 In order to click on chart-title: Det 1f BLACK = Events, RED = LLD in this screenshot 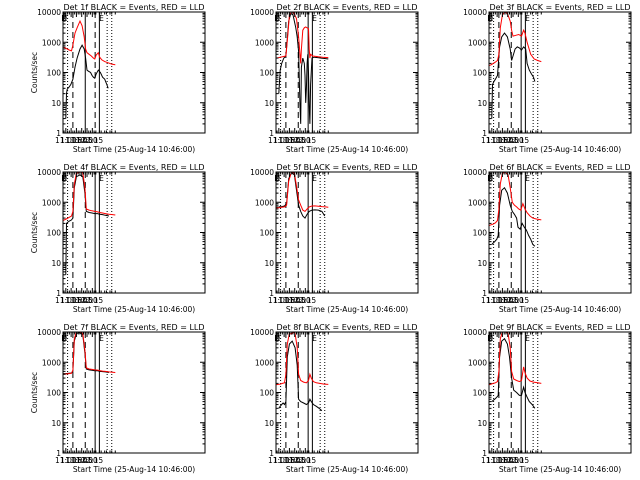, I will do `click(133, 7)`.